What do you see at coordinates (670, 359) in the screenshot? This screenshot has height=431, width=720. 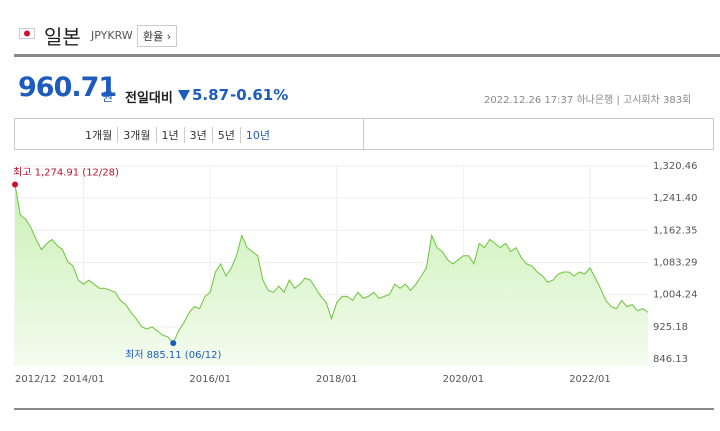 I see `y-tick-label: 846.13` at bounding box center [670, 359].